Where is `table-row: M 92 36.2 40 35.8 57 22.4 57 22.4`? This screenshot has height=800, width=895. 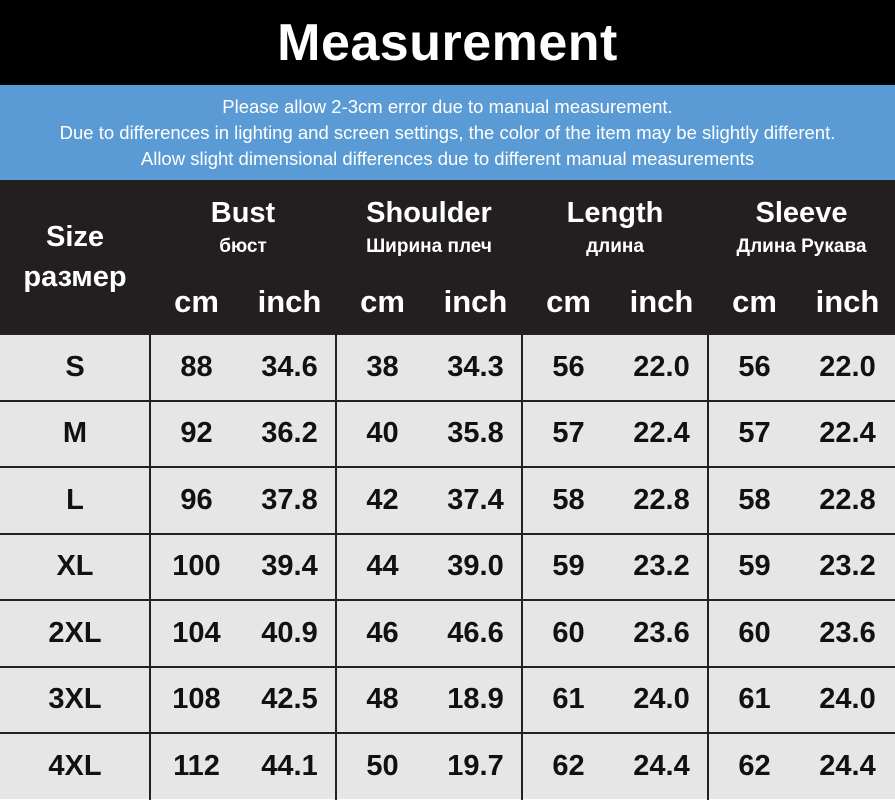
table-row: M 92 36.2 40 35.8 57 22.4 57 22.4 is located at coordinates (447, 433).